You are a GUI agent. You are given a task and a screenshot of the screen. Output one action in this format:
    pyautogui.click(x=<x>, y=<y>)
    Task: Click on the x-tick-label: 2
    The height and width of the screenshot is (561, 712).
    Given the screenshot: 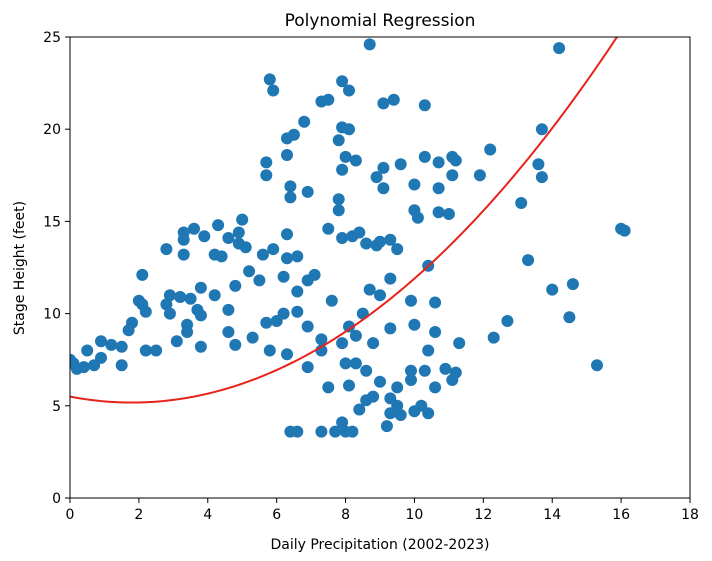 What is the action you would take?
    pyautogui.click(x=138, y=515)
    